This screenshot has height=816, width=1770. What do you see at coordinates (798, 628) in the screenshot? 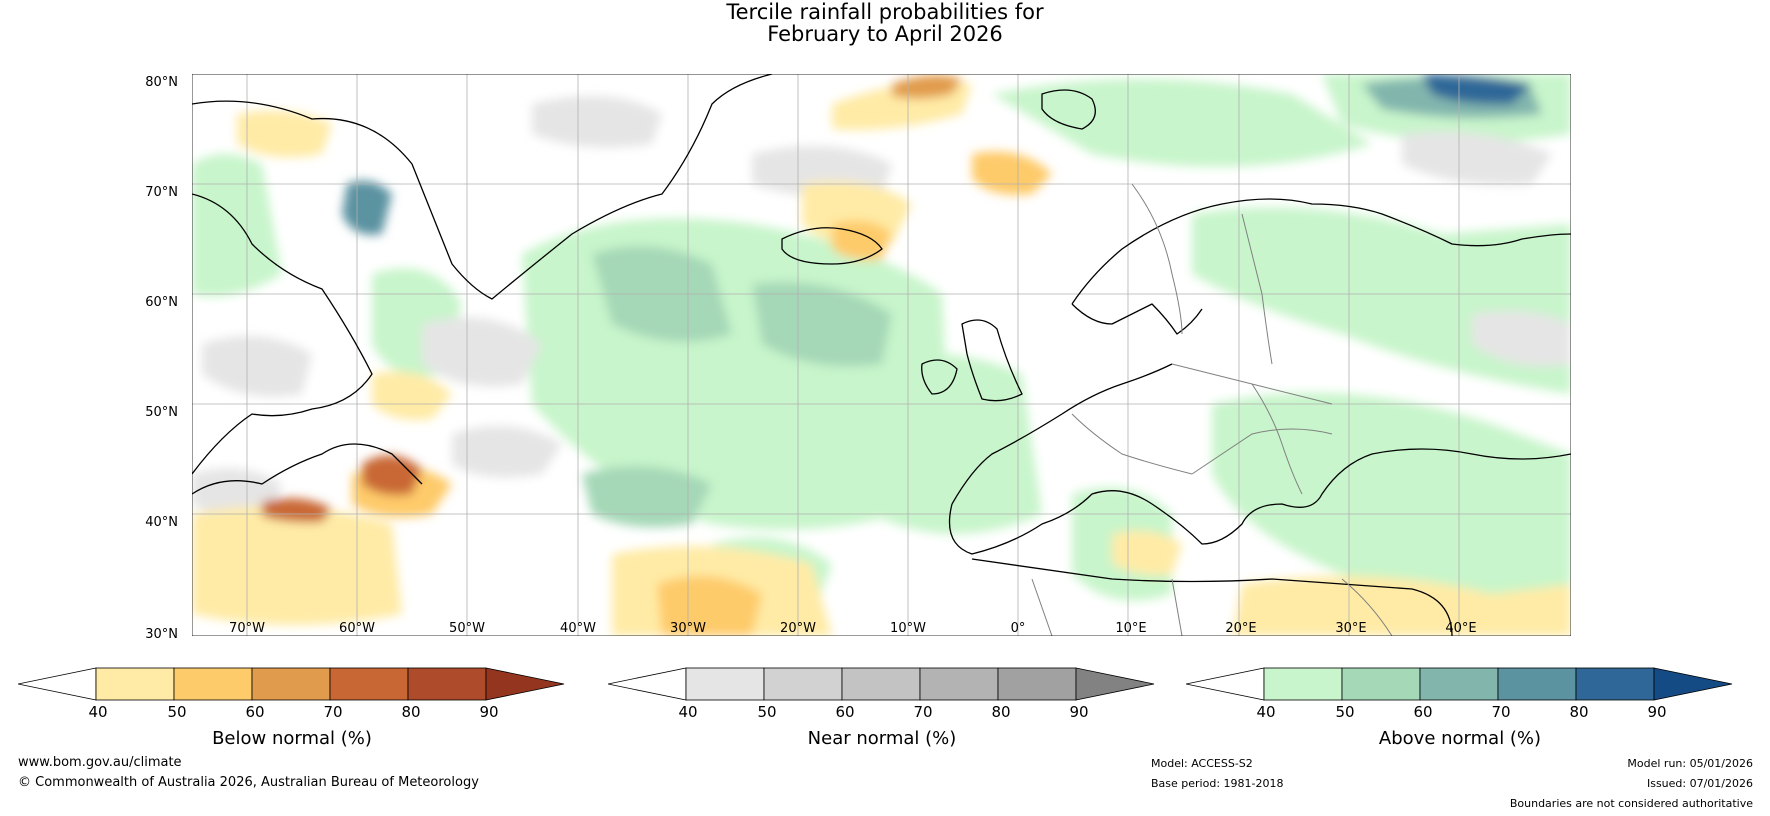
I see `lon-label: 20°W` at bounding box center [798, 628].